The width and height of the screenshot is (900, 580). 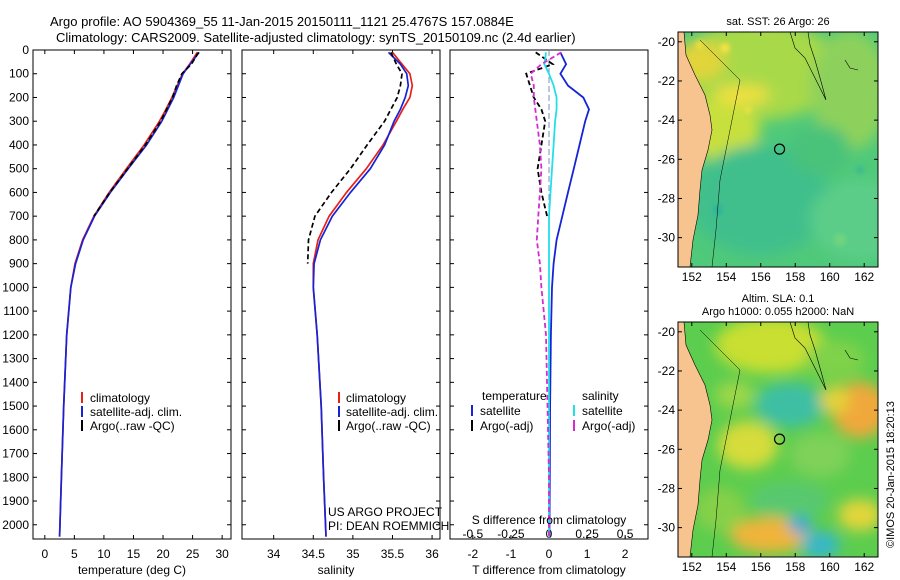 I want to click on series-line-climatology, so click(x=128, y=294).